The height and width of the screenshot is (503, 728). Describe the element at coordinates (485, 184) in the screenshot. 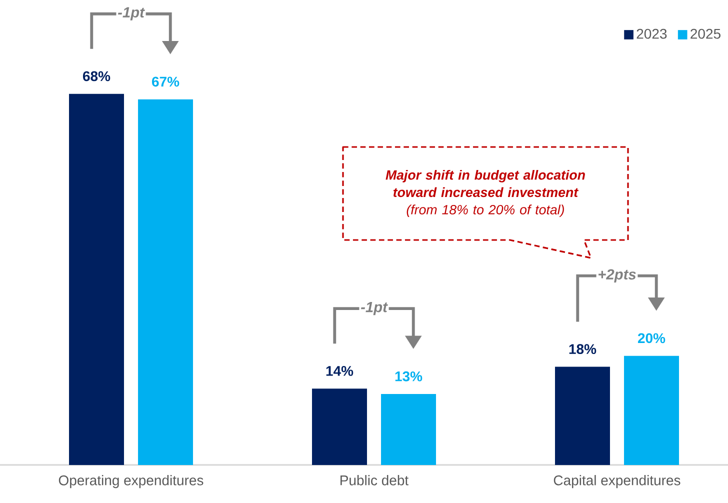

I see `annotation: Major shift in budget allocation toward increased investment` at that location.